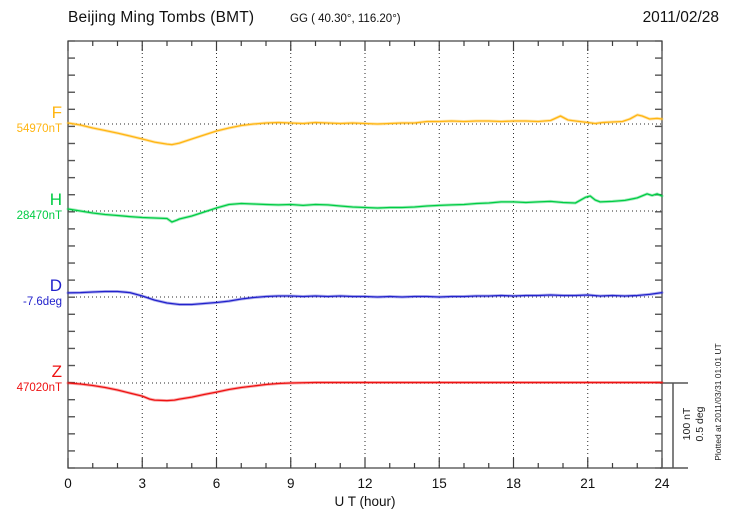  Describe the element at coordinates (56, 112) in the screenshot. I see `channel-letter-f: F` at that location.